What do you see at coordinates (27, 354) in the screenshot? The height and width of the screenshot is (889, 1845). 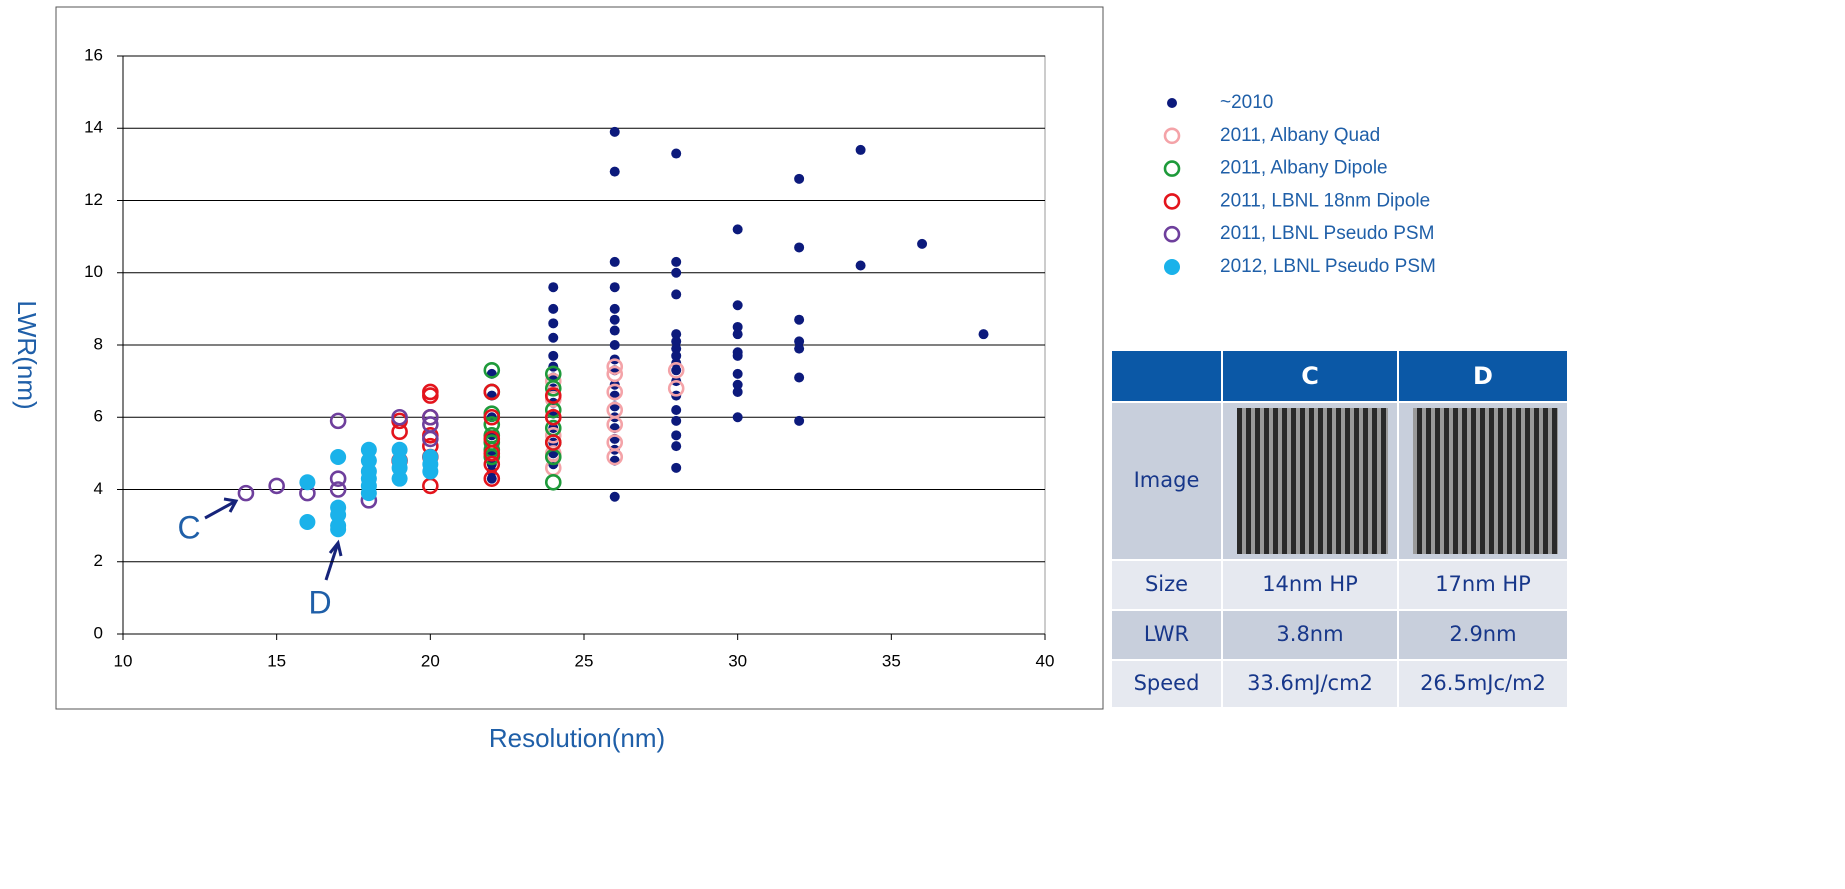 I see `y-axis-label: LWR(nm)` at bounding box center [27, 354].